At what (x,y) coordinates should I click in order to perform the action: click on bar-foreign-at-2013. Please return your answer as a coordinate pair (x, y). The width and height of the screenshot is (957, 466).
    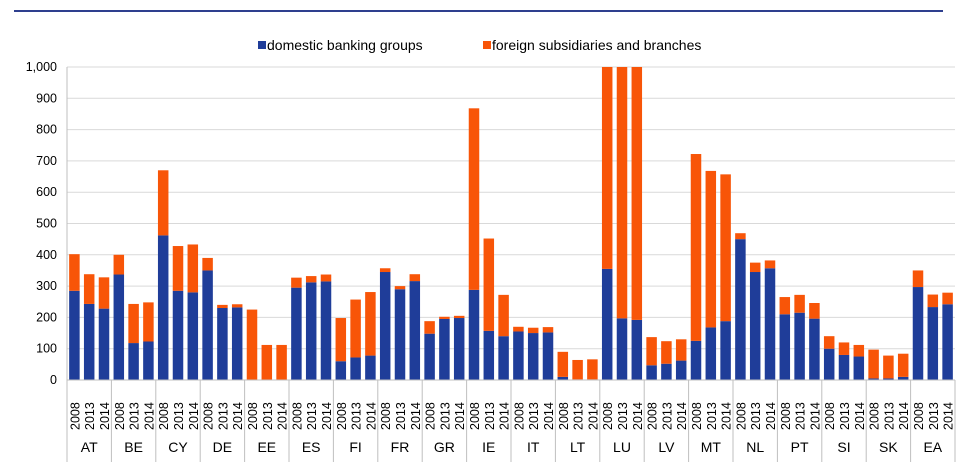
    Looking at the image, I should click on (89, 289).